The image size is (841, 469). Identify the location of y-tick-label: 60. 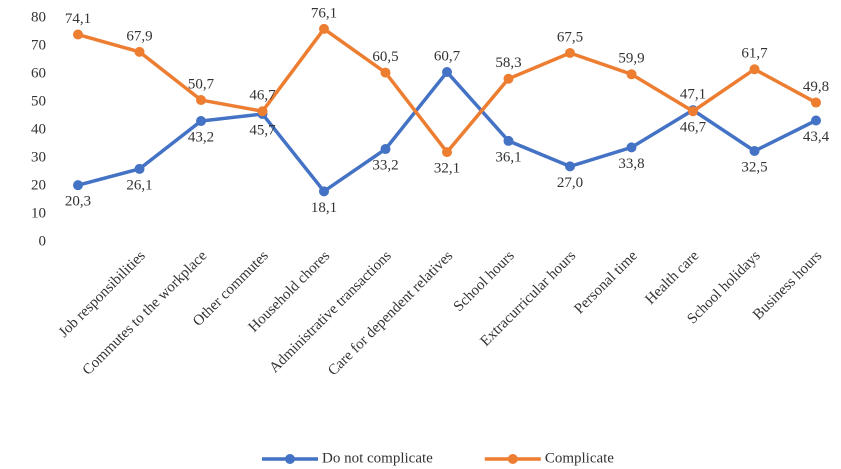
(38, 73).